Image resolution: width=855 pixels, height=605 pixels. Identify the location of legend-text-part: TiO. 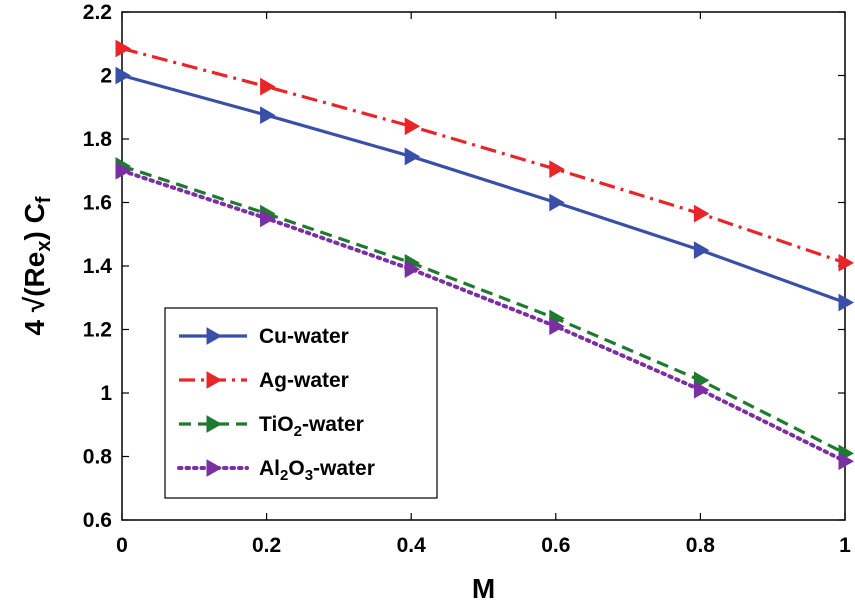
(276, 424).